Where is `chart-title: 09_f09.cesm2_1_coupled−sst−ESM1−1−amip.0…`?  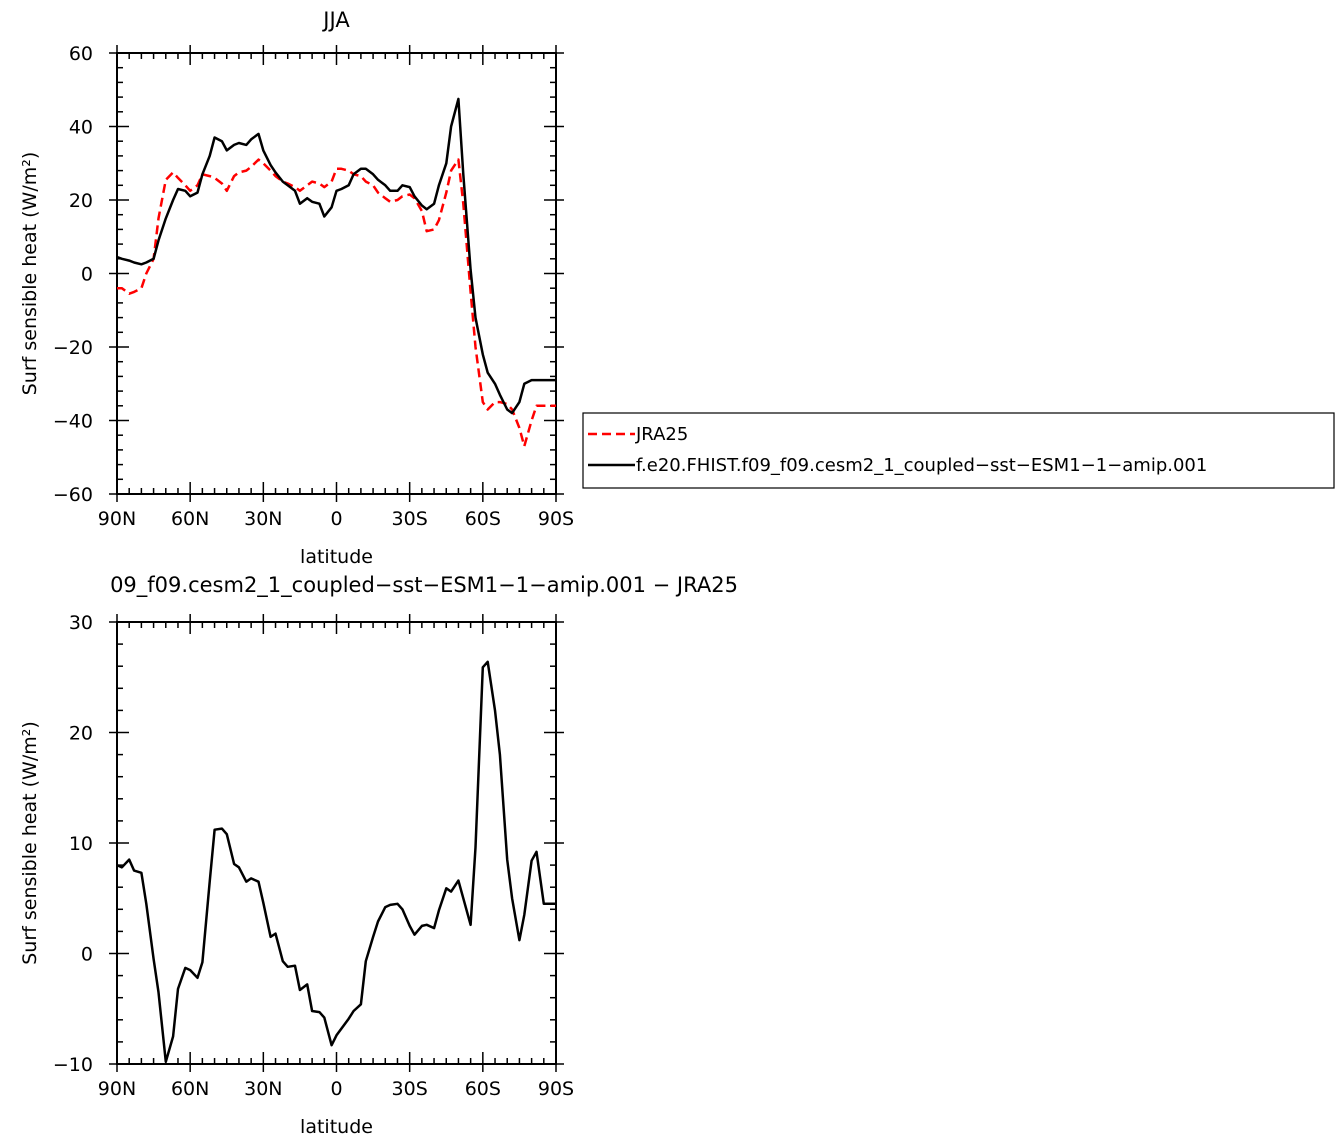
chart-title: 09_f09.cesm2_1_coupled−sst−ESM1−1−amip.0… is located at coordinates (424, 585).